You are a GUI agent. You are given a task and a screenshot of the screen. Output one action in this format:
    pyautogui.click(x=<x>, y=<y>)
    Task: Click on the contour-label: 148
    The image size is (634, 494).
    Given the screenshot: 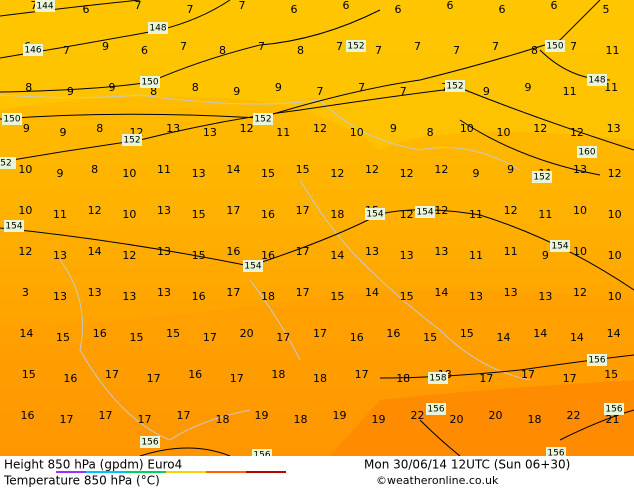 What is the action you would take?
    pyautogui.click(x=157, y=29)
    